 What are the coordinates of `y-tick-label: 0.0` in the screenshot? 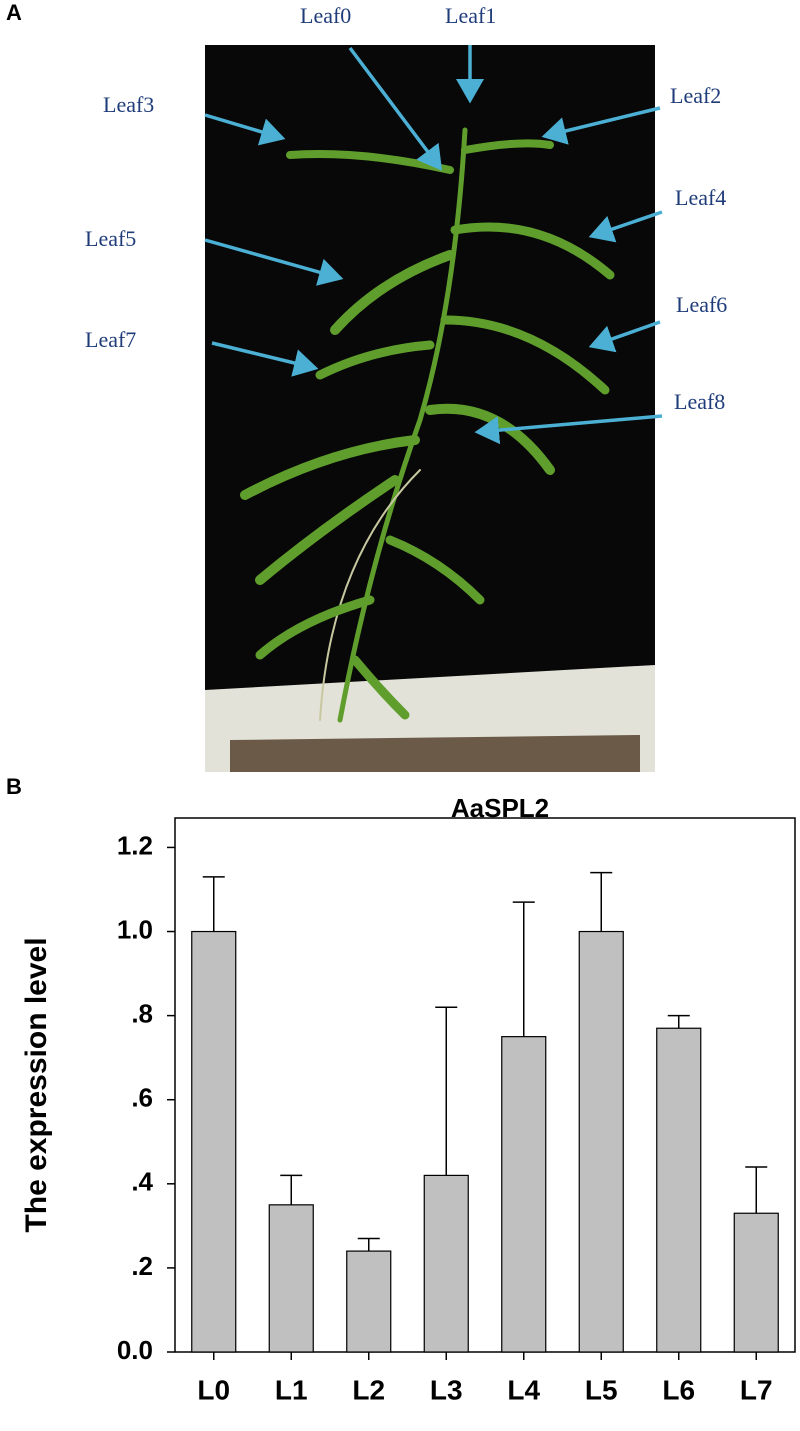 It's located at (135, 1350).